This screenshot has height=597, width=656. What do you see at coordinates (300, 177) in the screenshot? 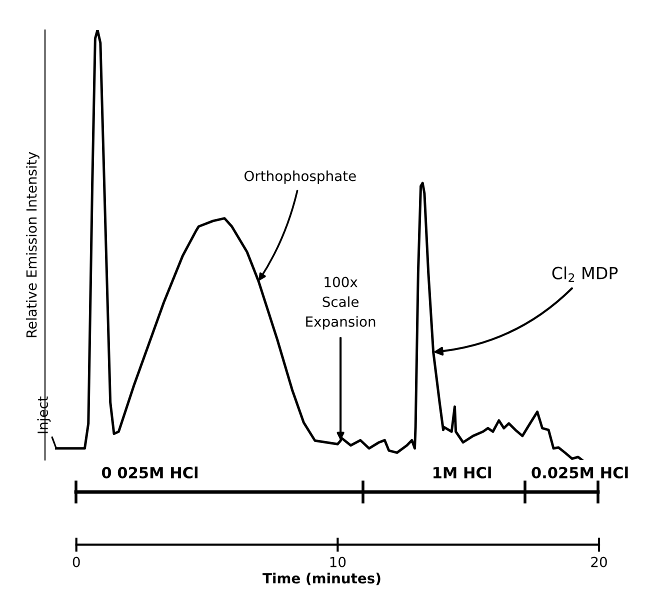
I see `annotation: Orthophosphate` at bounding box center [300, 177].